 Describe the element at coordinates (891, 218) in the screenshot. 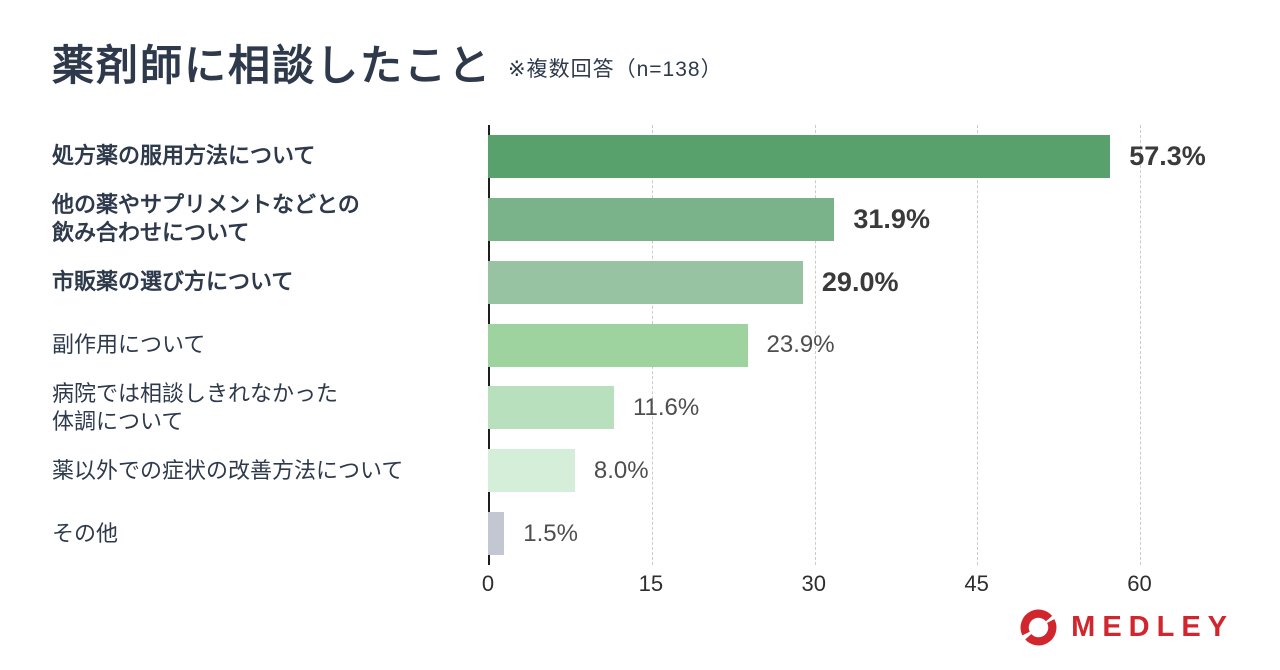

I see `value-label: 31.9%` at that location.